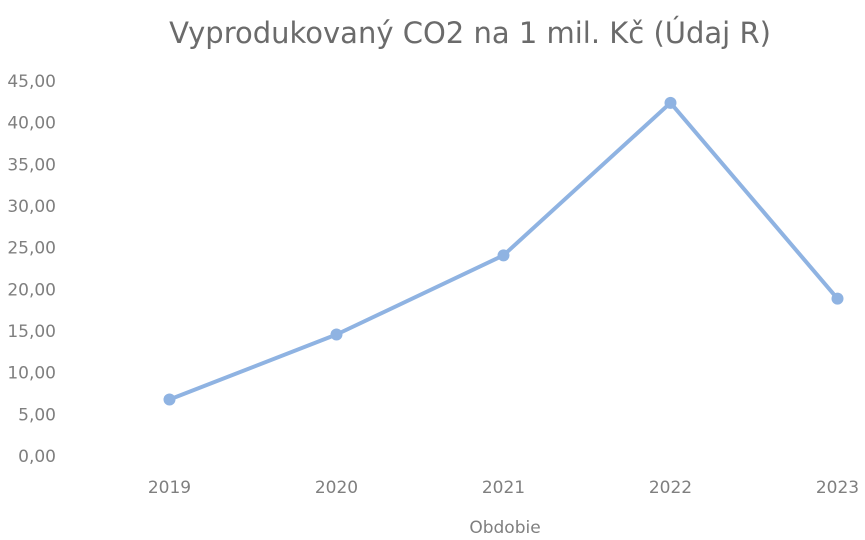 The image size is (865, 540). I want to click on x-tick-label: 2019, so click(169, 488).